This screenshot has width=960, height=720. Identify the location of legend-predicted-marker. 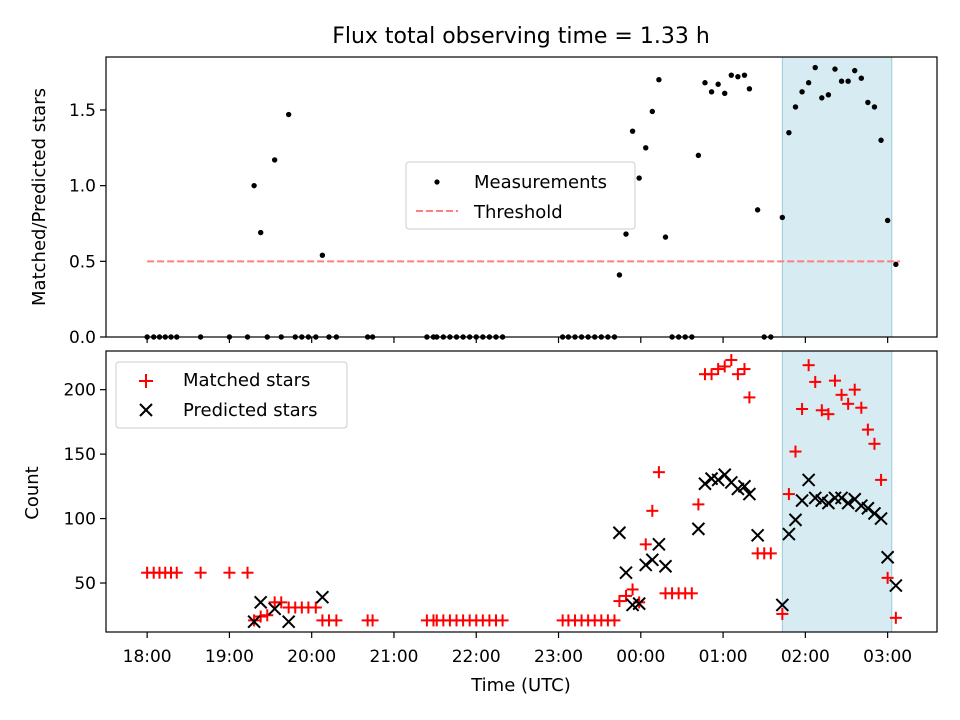
(146, 410).